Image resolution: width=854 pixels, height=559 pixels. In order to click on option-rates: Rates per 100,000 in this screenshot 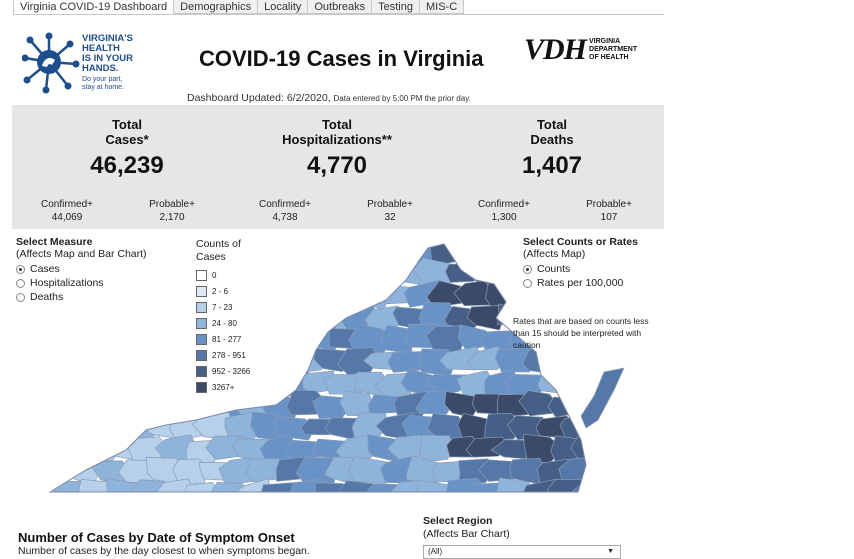, I will do `click(580, 283)`.